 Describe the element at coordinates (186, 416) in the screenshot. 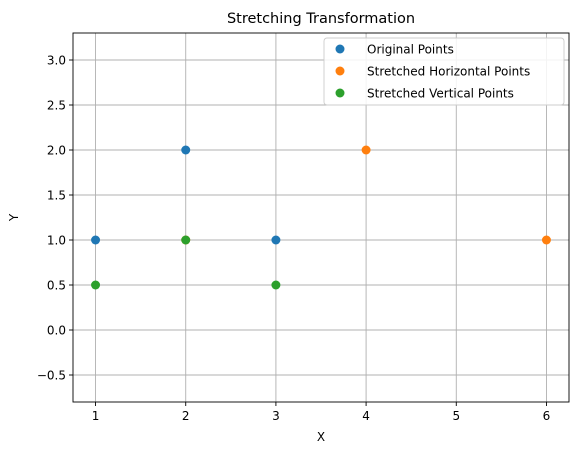

I see `x-tick-label: 2` at that location.